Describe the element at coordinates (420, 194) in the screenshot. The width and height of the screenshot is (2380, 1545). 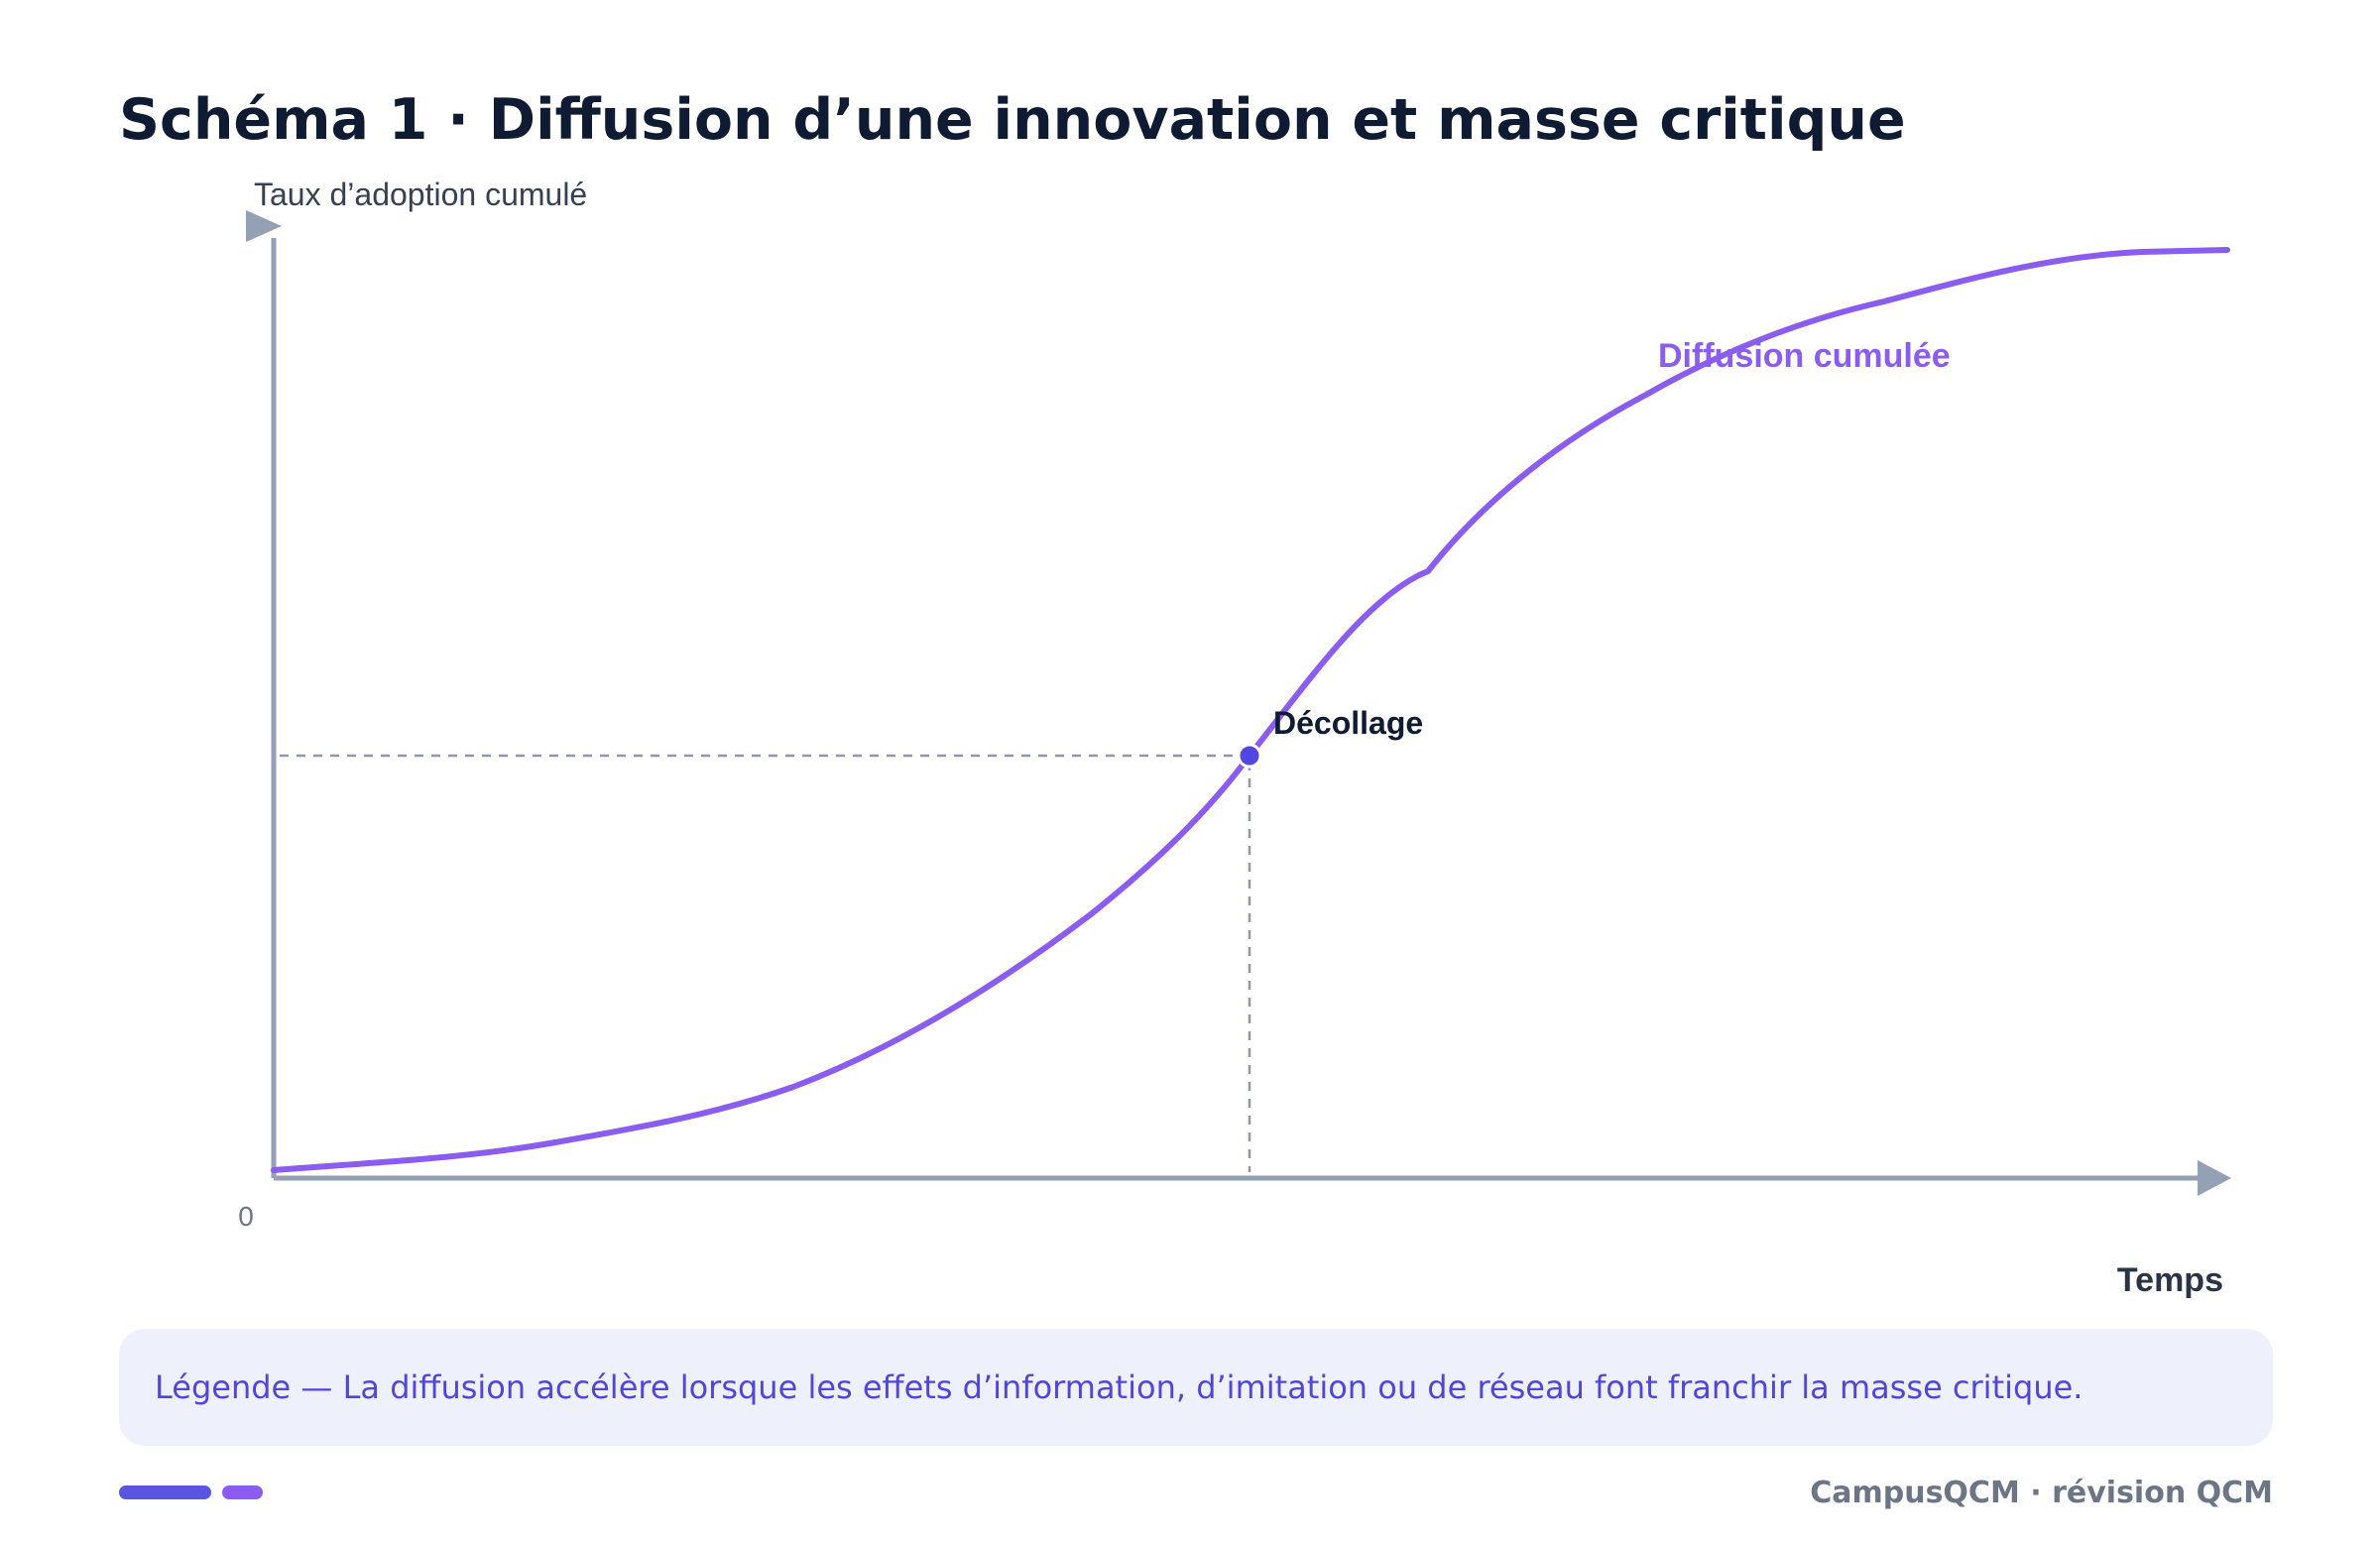
I see `y-axis-label: Taux d’adoption cumulé` at that location.